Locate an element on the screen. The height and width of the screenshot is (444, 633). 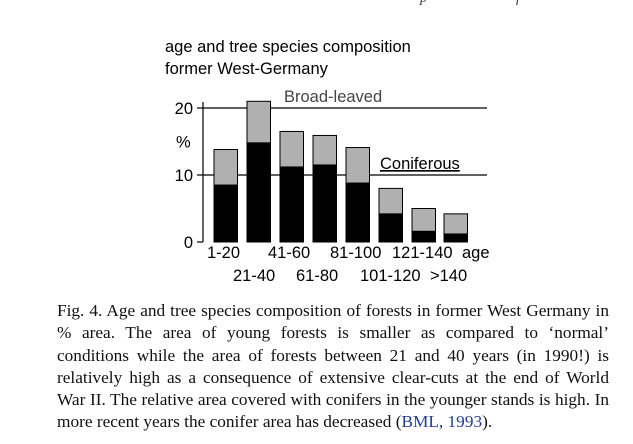
x-tick-label-5: 81-100 is located at coordinates (355, 253).